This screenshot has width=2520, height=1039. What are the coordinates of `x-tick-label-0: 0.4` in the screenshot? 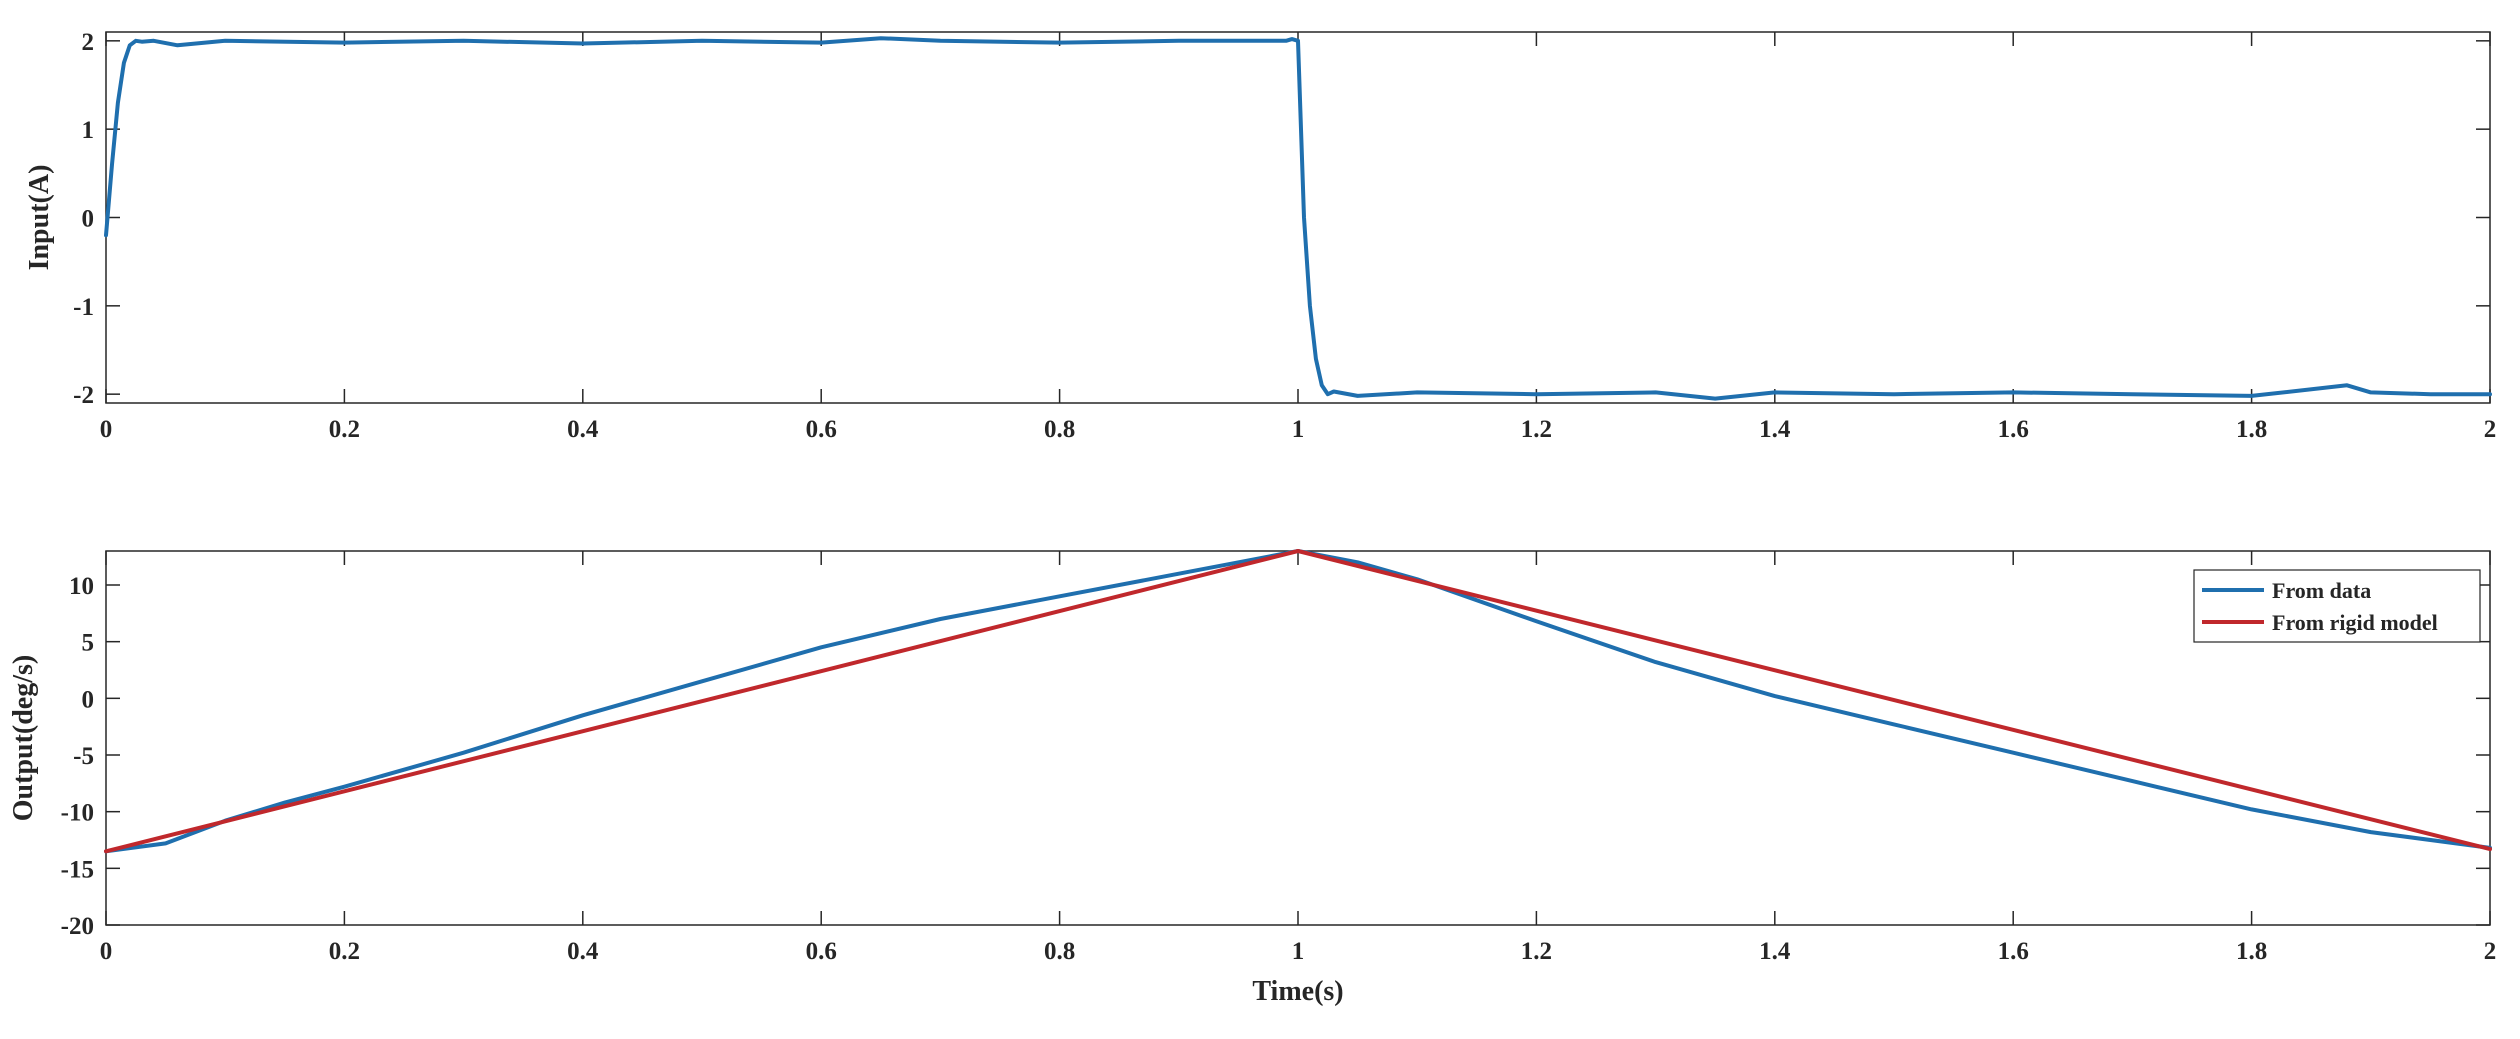 It's located at (583, 429).